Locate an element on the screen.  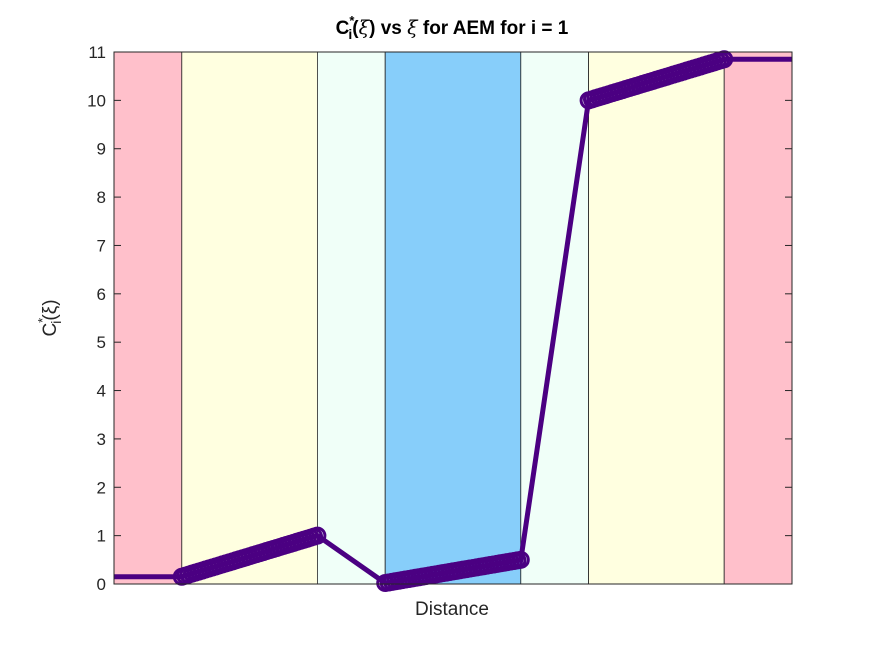
y-tick-label: 6 is located at coordinates (101, 294).